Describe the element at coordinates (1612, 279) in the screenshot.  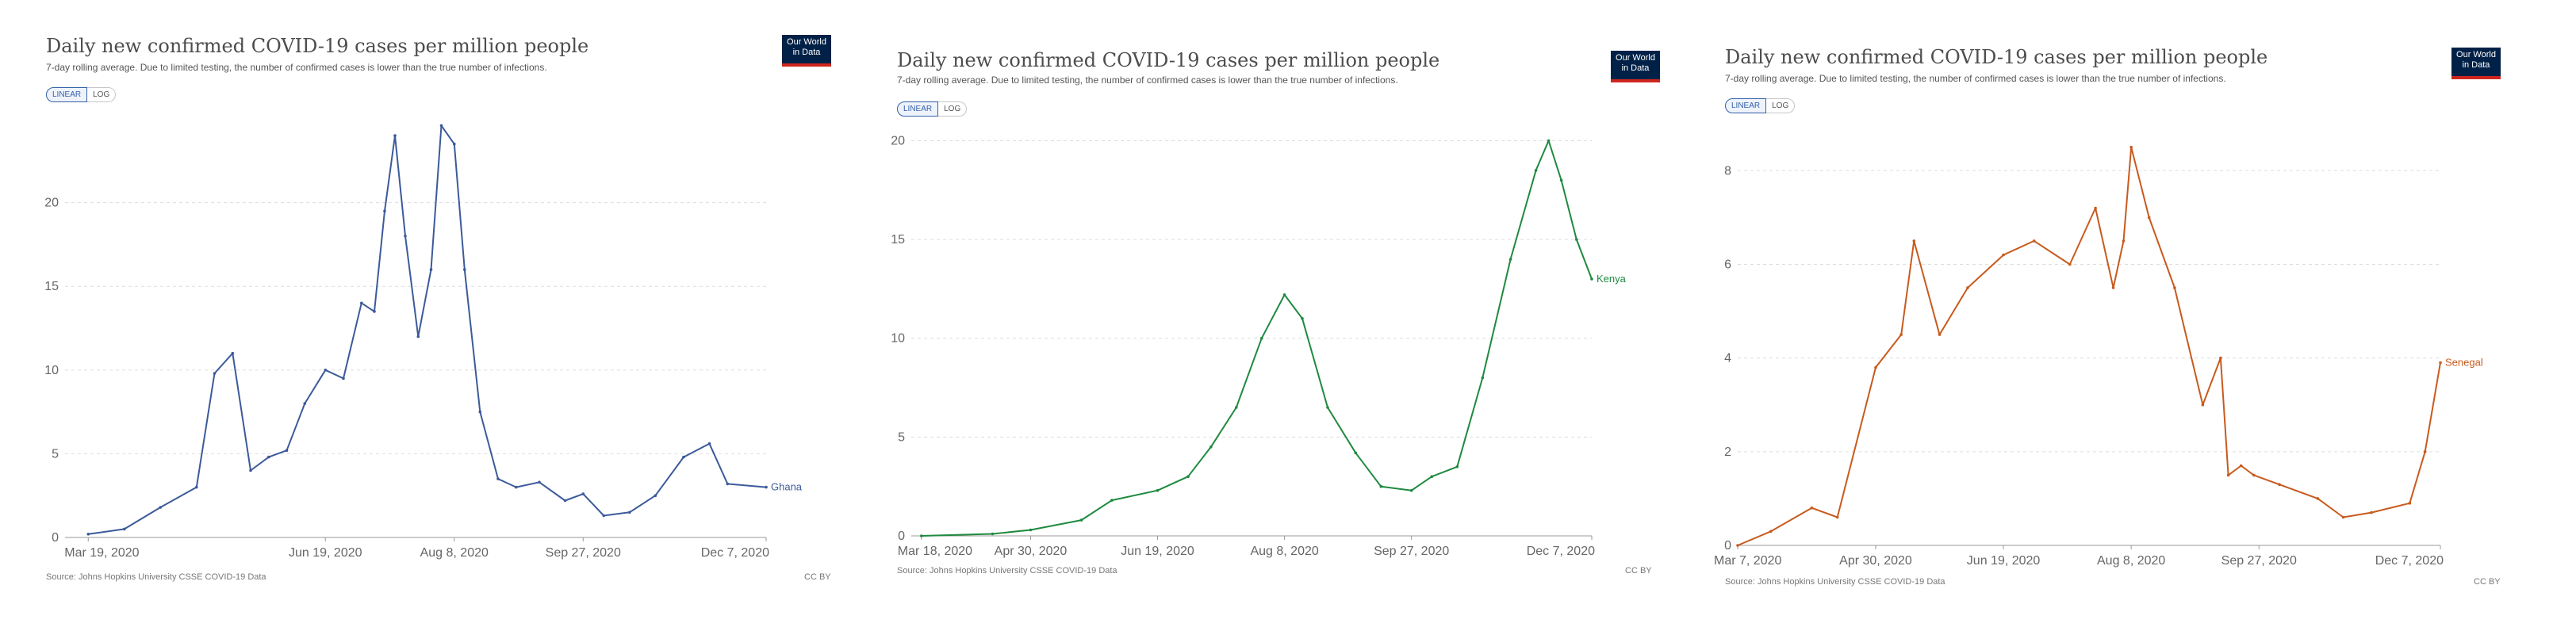
I see `series-label: Kenya` at that location.